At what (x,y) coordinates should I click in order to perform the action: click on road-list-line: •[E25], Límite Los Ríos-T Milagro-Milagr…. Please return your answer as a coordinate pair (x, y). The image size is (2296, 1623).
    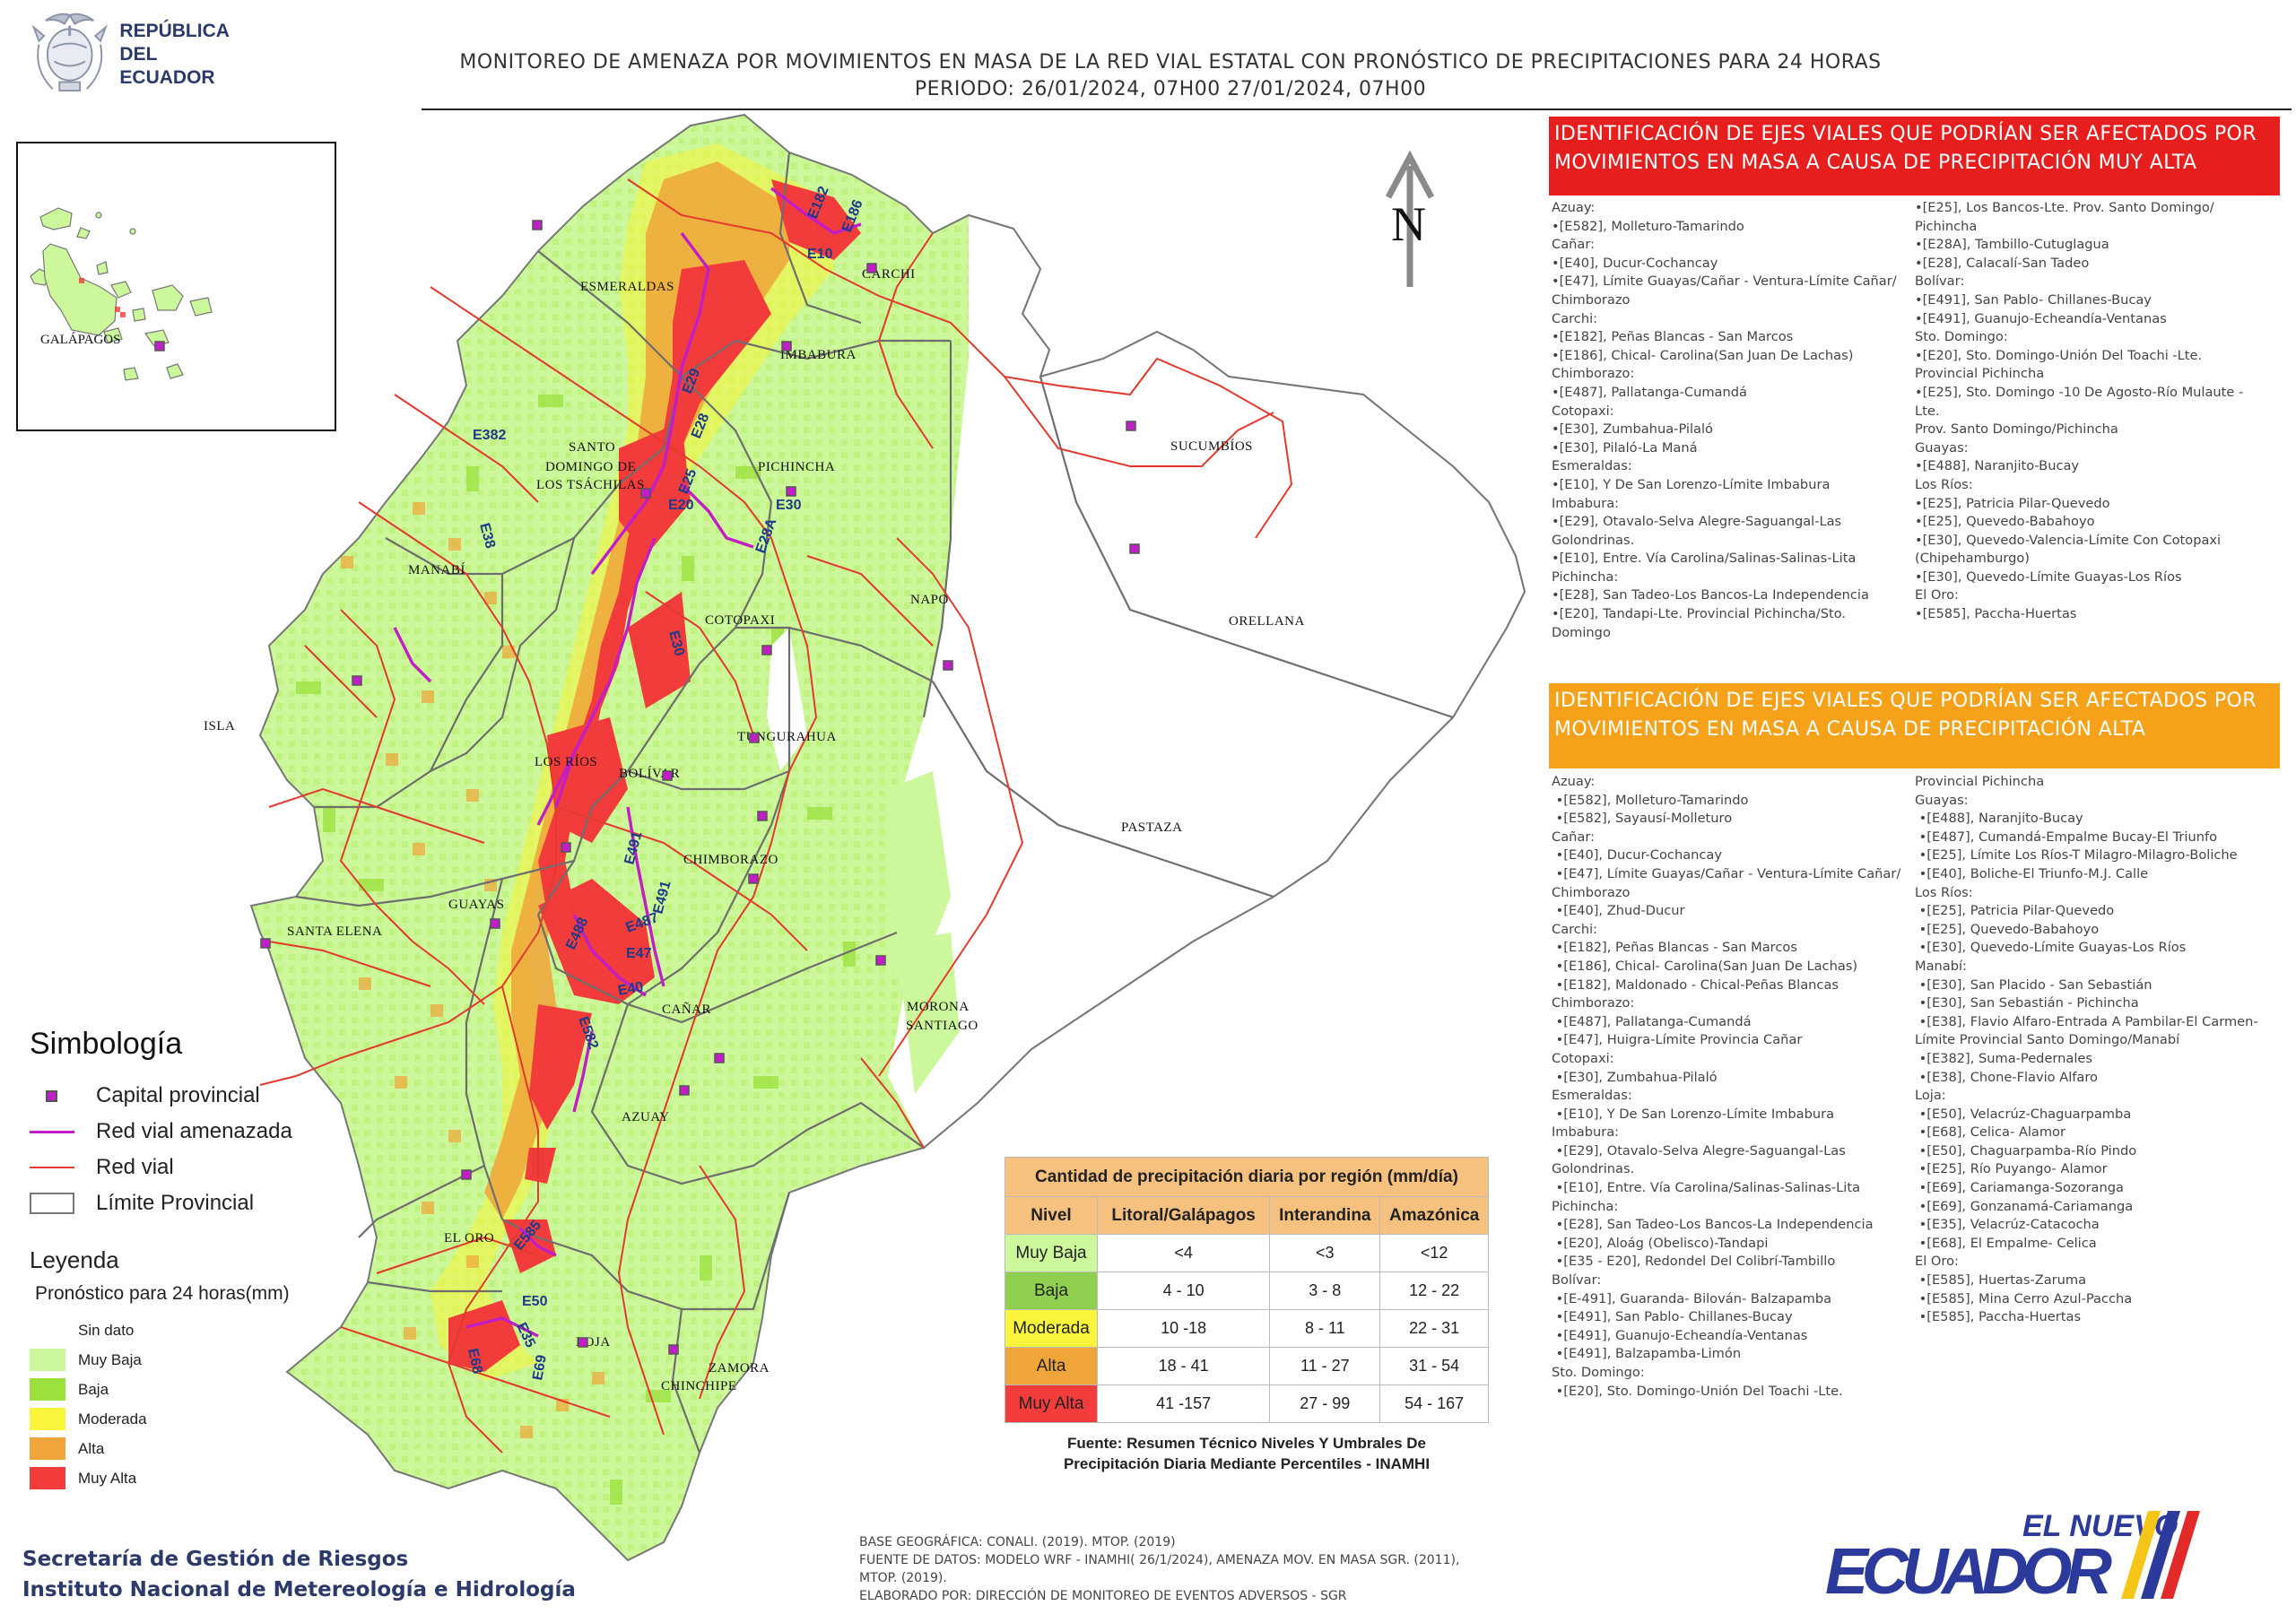
    Looking at the image, I should click on (2076, 855).